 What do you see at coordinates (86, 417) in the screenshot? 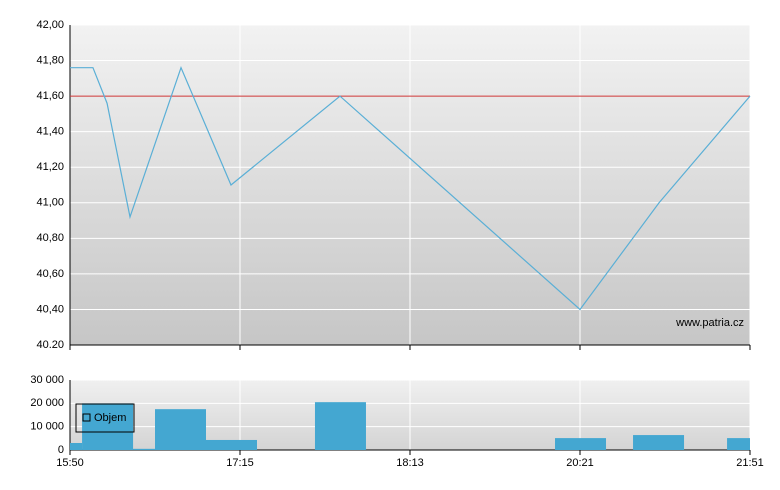
I see `legend-swatch` at bounding box center [86, 417].